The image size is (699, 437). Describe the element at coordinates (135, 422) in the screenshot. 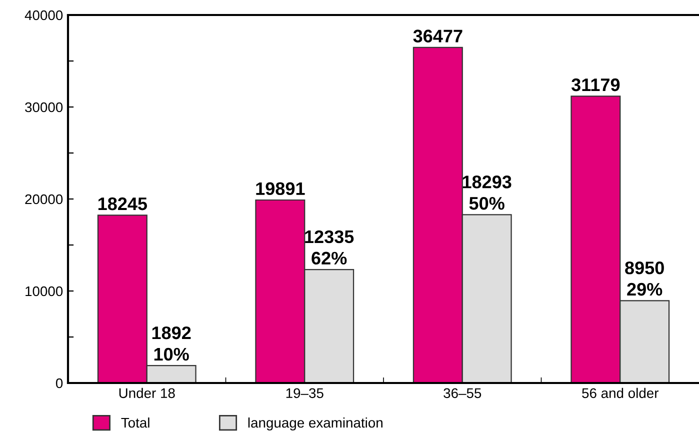

I see `legend-label: Total` at that location.